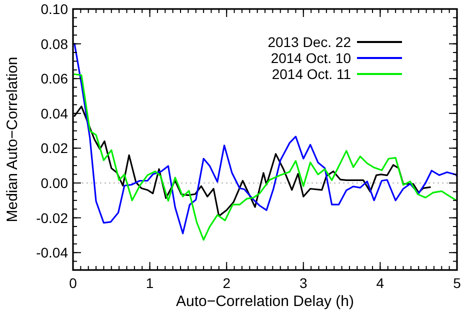 This screenshot has height=322, width=463. I want to click on y-tick-label: 0.06, so click(54, 78).